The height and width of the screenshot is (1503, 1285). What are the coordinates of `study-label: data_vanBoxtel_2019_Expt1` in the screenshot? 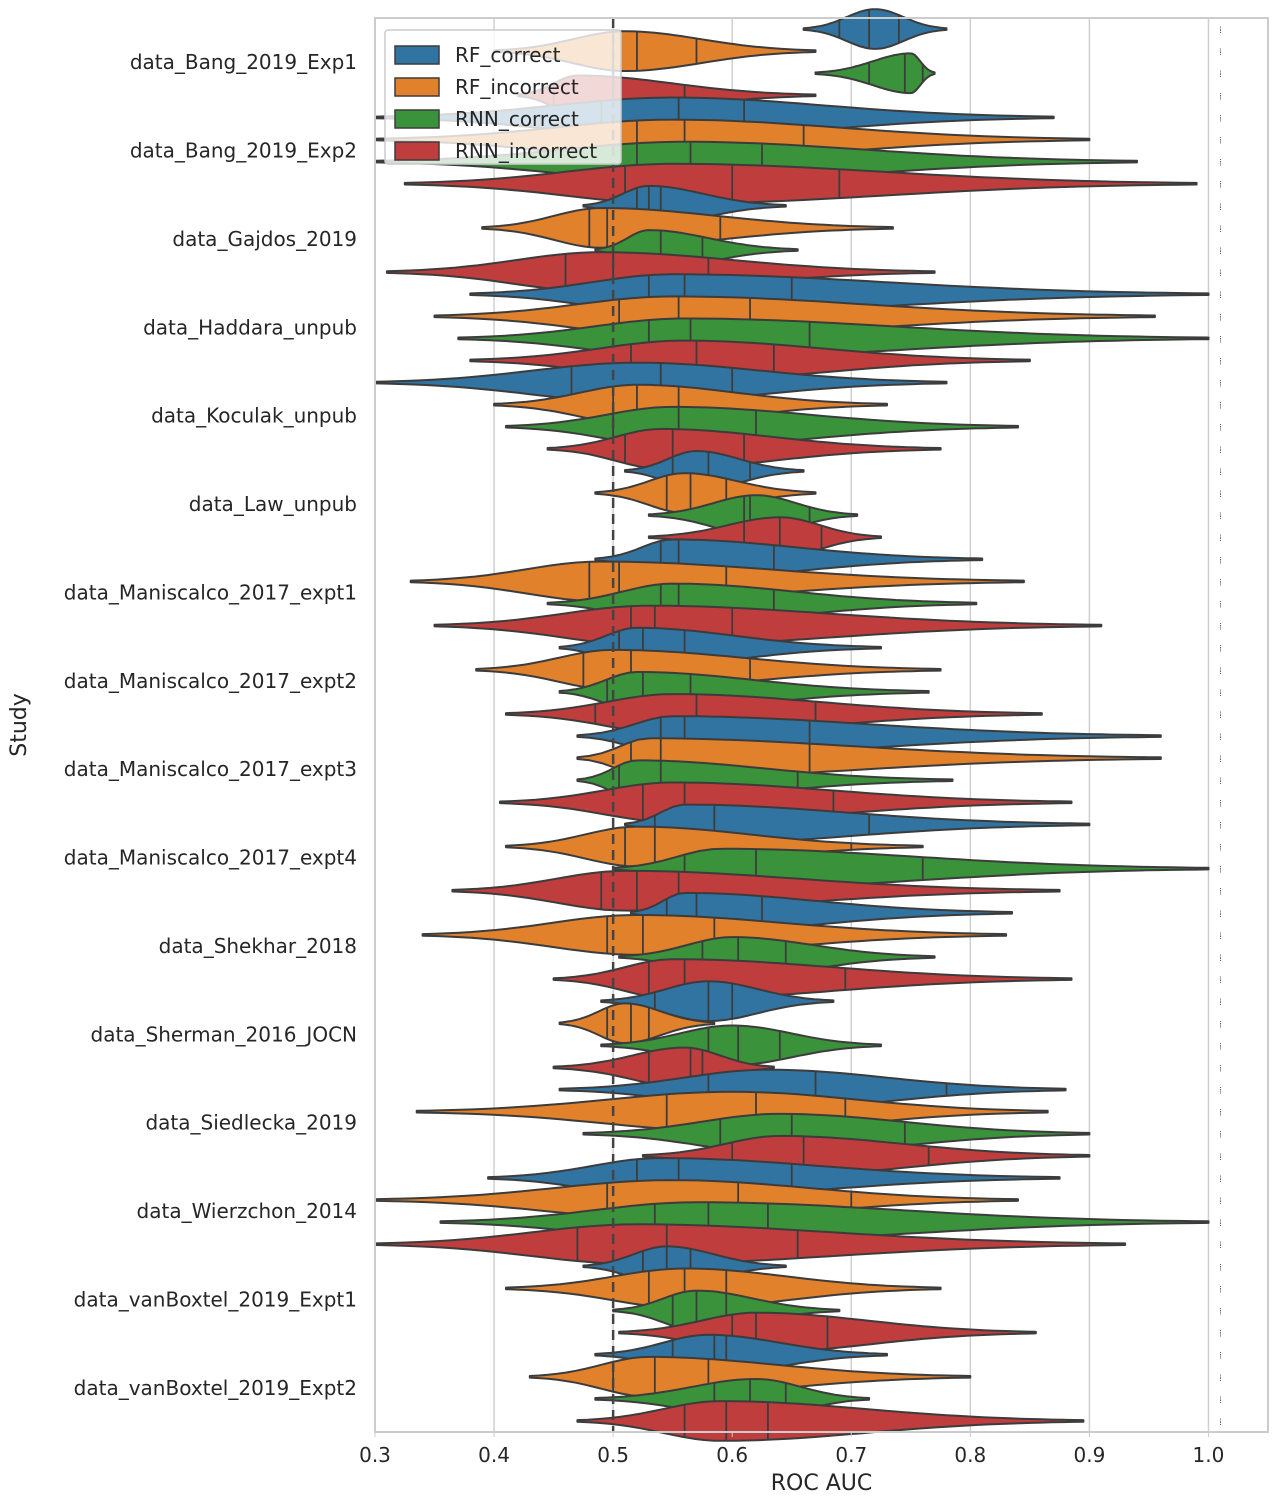 It's located at (215, 1299).